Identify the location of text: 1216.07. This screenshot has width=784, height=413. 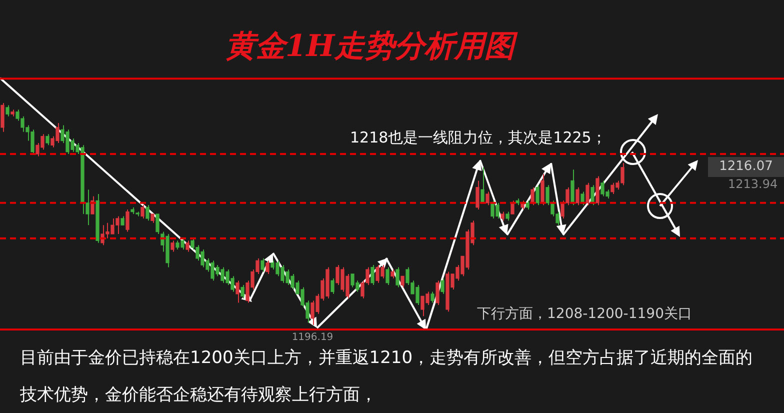
(746, 167).